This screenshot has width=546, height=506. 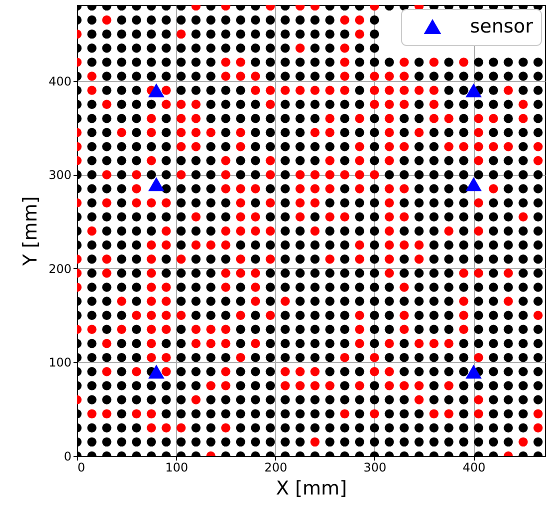 What do you see at coordinates (375, 467) in the screenshot?
I see `x-tick-label: 300` at bounding box center [375, 467].